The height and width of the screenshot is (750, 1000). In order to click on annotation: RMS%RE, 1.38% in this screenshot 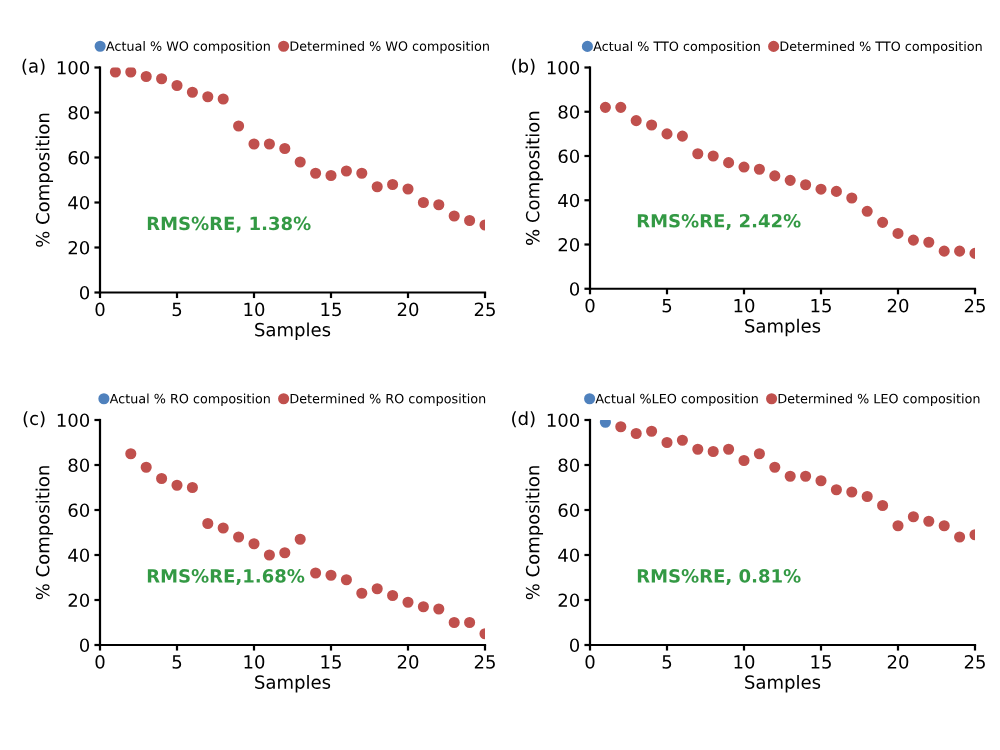, I will do `click(229, 224)`.